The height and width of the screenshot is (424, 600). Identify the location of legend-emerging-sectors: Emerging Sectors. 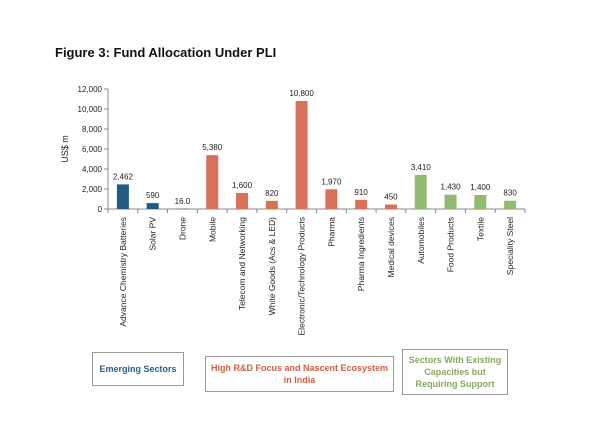
(138, 369).